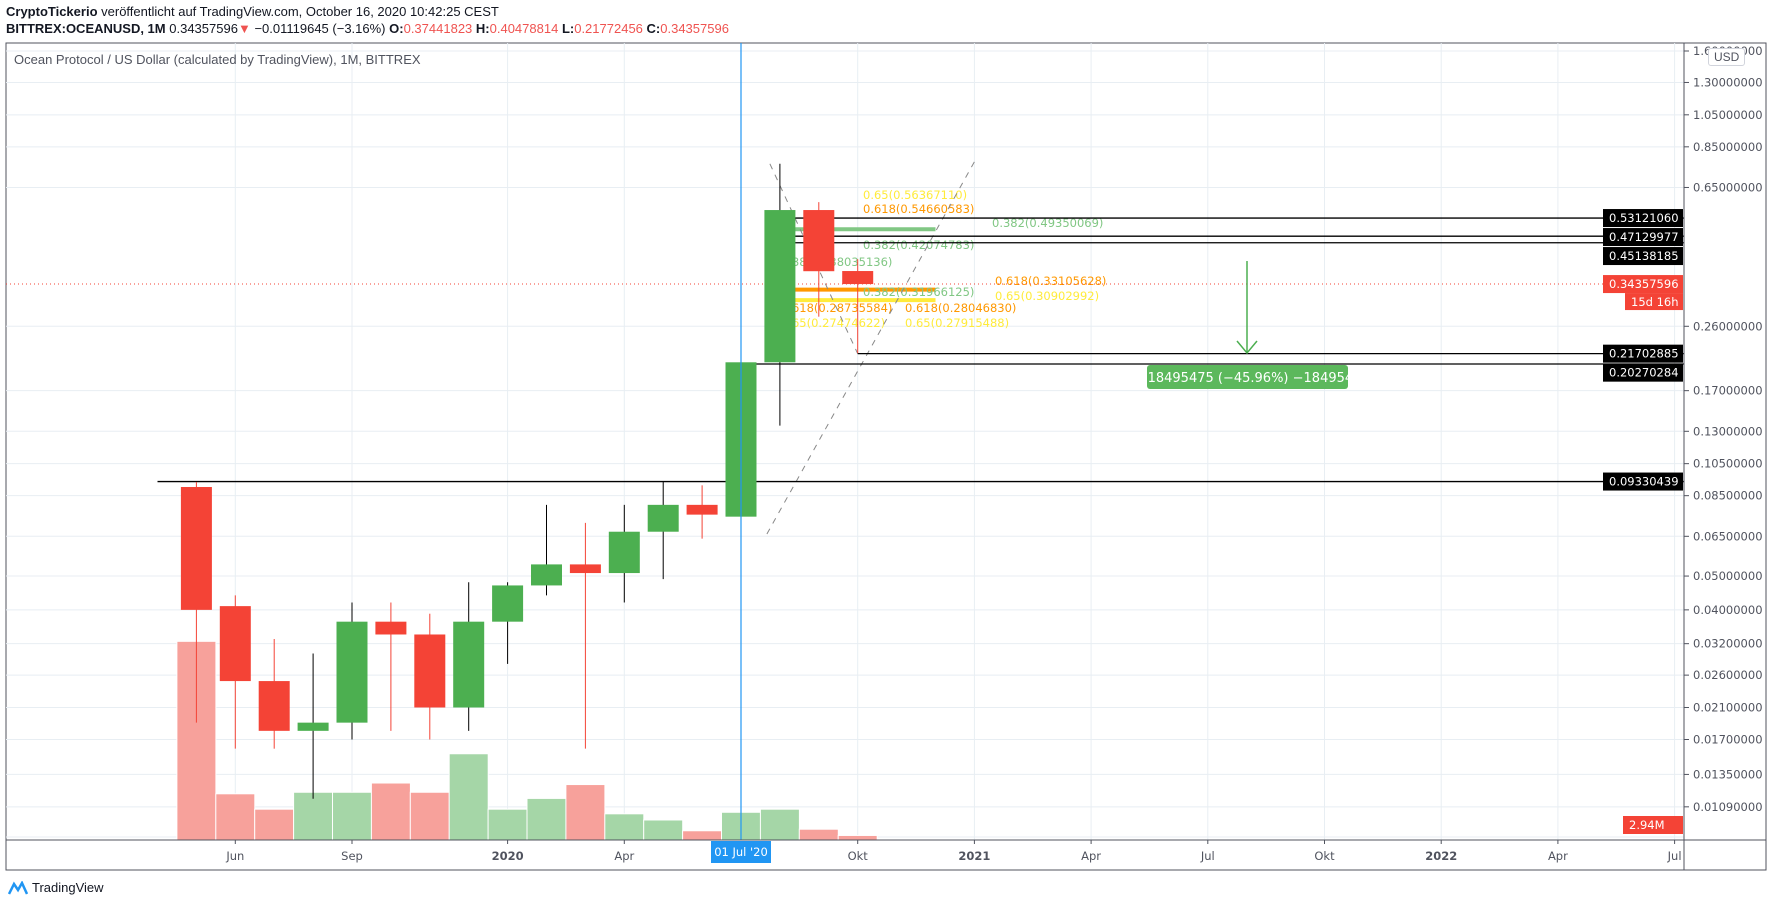 The height and width of the screenshot is (910, 1772). Describe the element at coordinates (482, 28) in the screenshot. I see `h-label: H:` at that location.